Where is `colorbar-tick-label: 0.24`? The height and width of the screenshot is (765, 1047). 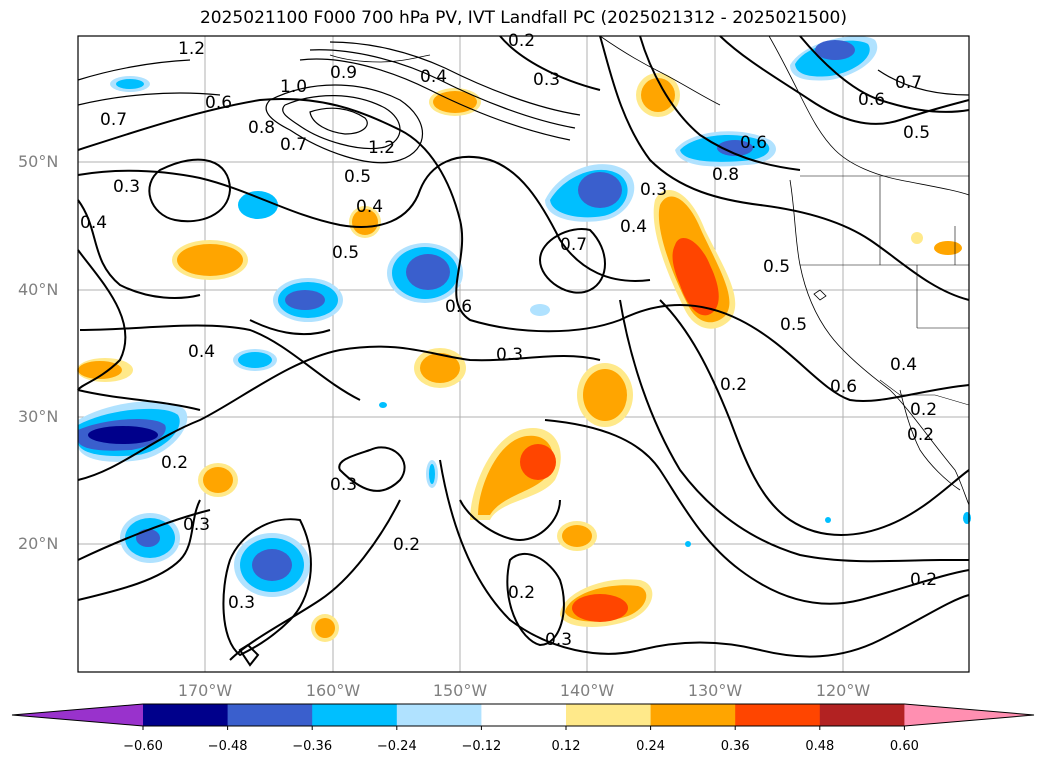 colorbar-tick-label: 0.24 is located at coordinates (651, 746).